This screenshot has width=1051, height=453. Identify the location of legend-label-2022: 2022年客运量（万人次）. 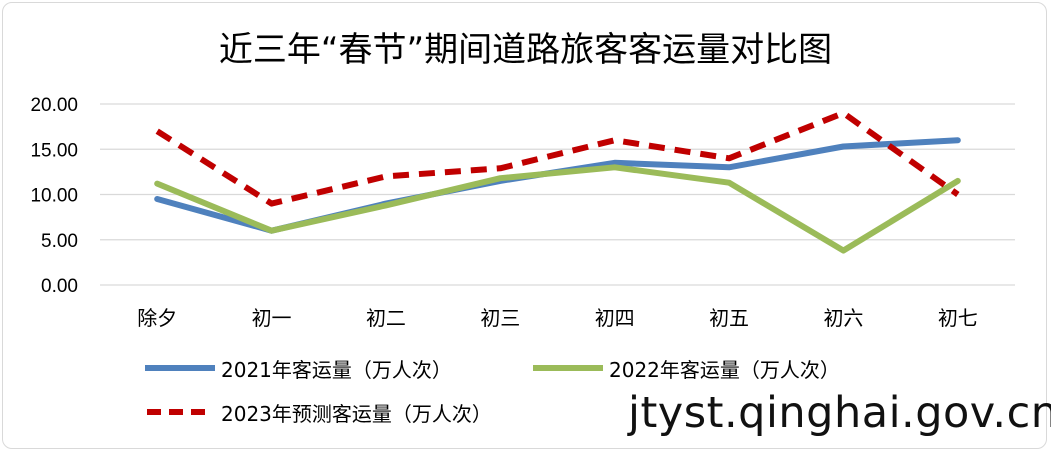
(724, 369).